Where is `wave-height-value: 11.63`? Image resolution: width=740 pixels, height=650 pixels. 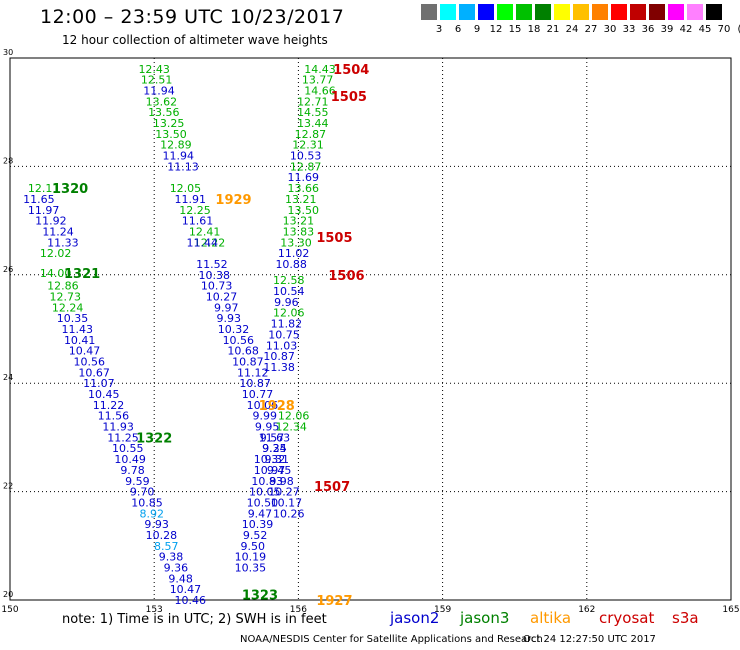
wave-height-value: 11.63 is located at coordinates (275, 437).